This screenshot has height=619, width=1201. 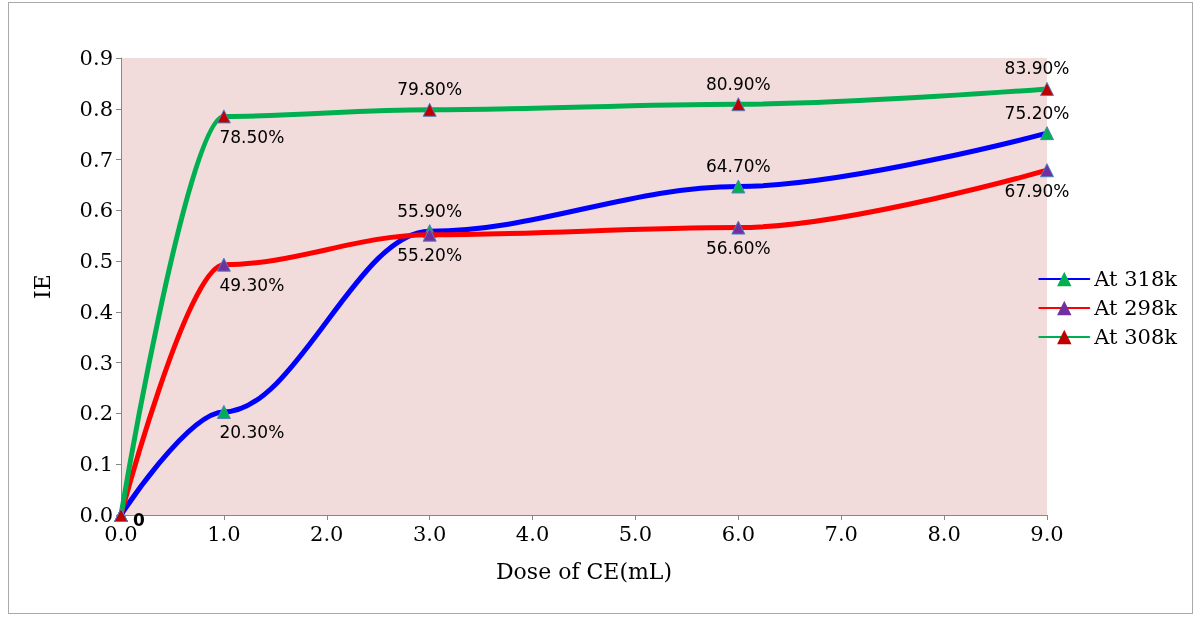 What do you see at coordinates (224, 533) in the screenshot?
I see `x-tick-label: 1.0` at bounding box center [224, 533].